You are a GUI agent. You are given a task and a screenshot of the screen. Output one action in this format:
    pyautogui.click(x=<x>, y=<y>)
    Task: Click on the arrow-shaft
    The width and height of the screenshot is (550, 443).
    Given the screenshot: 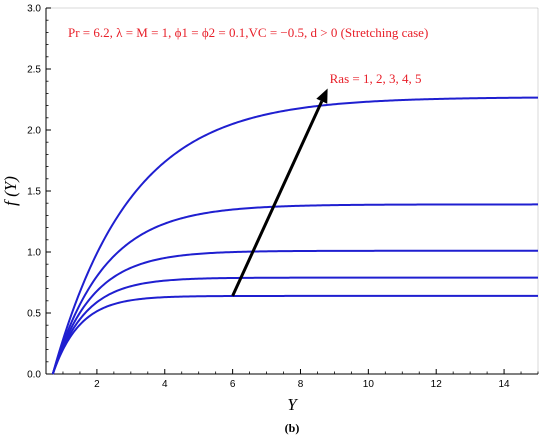 What is the action you would take?
    pyautogui.click(x=277, y=198)
    